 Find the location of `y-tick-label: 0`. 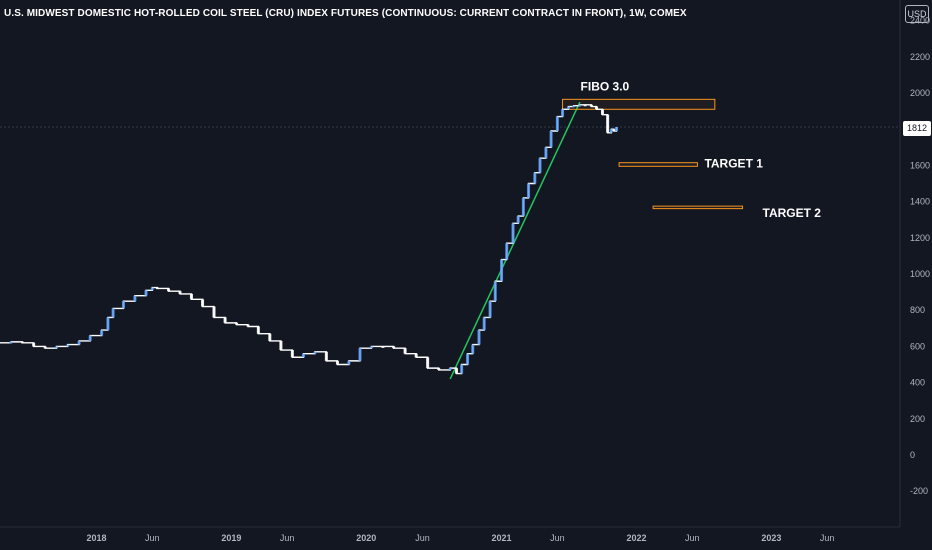

y-tick-label: 0 is located at coordinates (912, 455).